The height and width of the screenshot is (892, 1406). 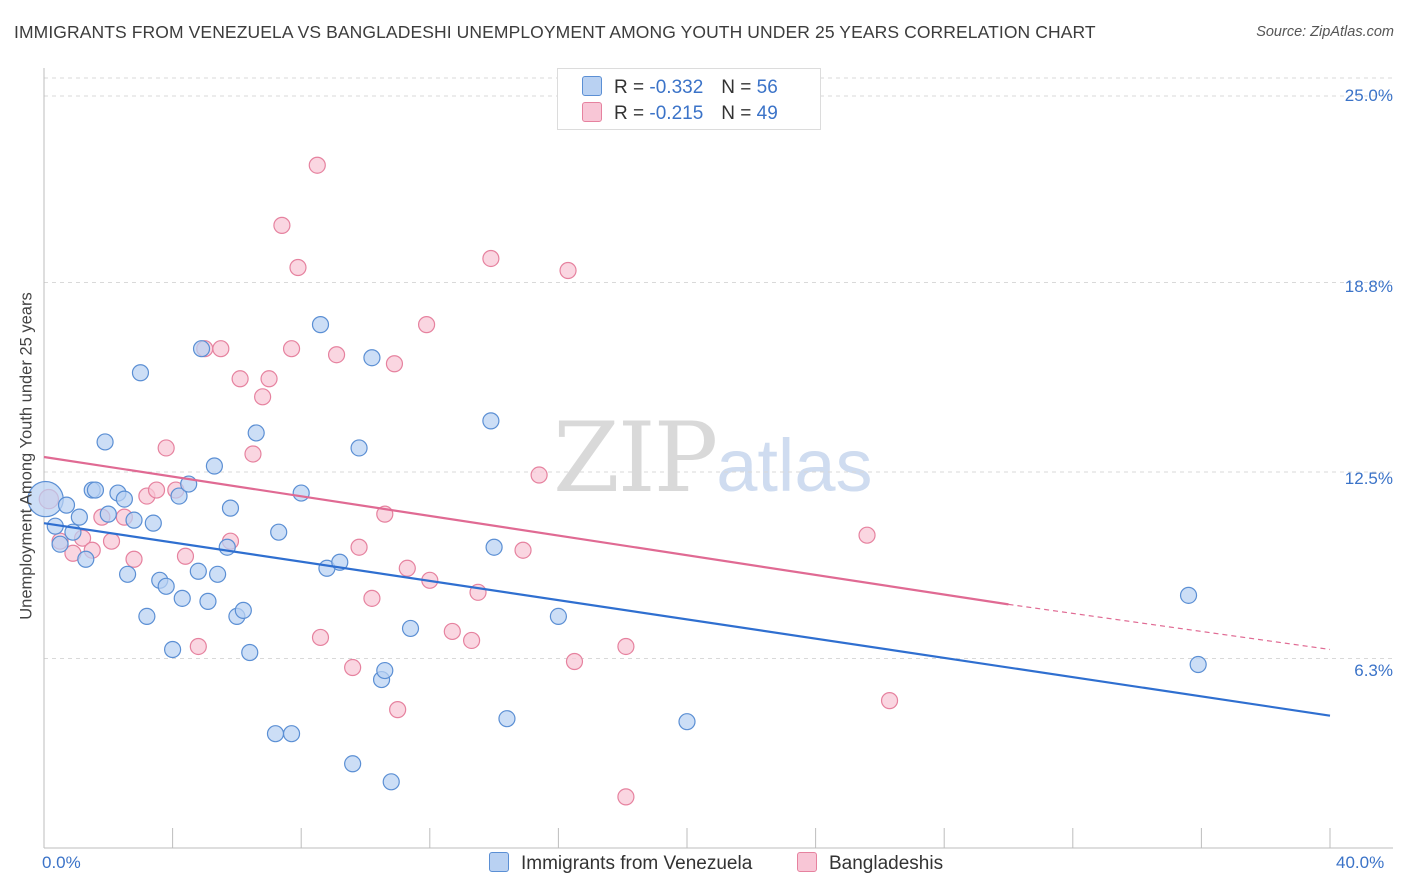 What do you see at coordinates (1368, 95) in the screenshot?
I see `y-tick-label: 25.0%` at bounding box center [1368, 95].